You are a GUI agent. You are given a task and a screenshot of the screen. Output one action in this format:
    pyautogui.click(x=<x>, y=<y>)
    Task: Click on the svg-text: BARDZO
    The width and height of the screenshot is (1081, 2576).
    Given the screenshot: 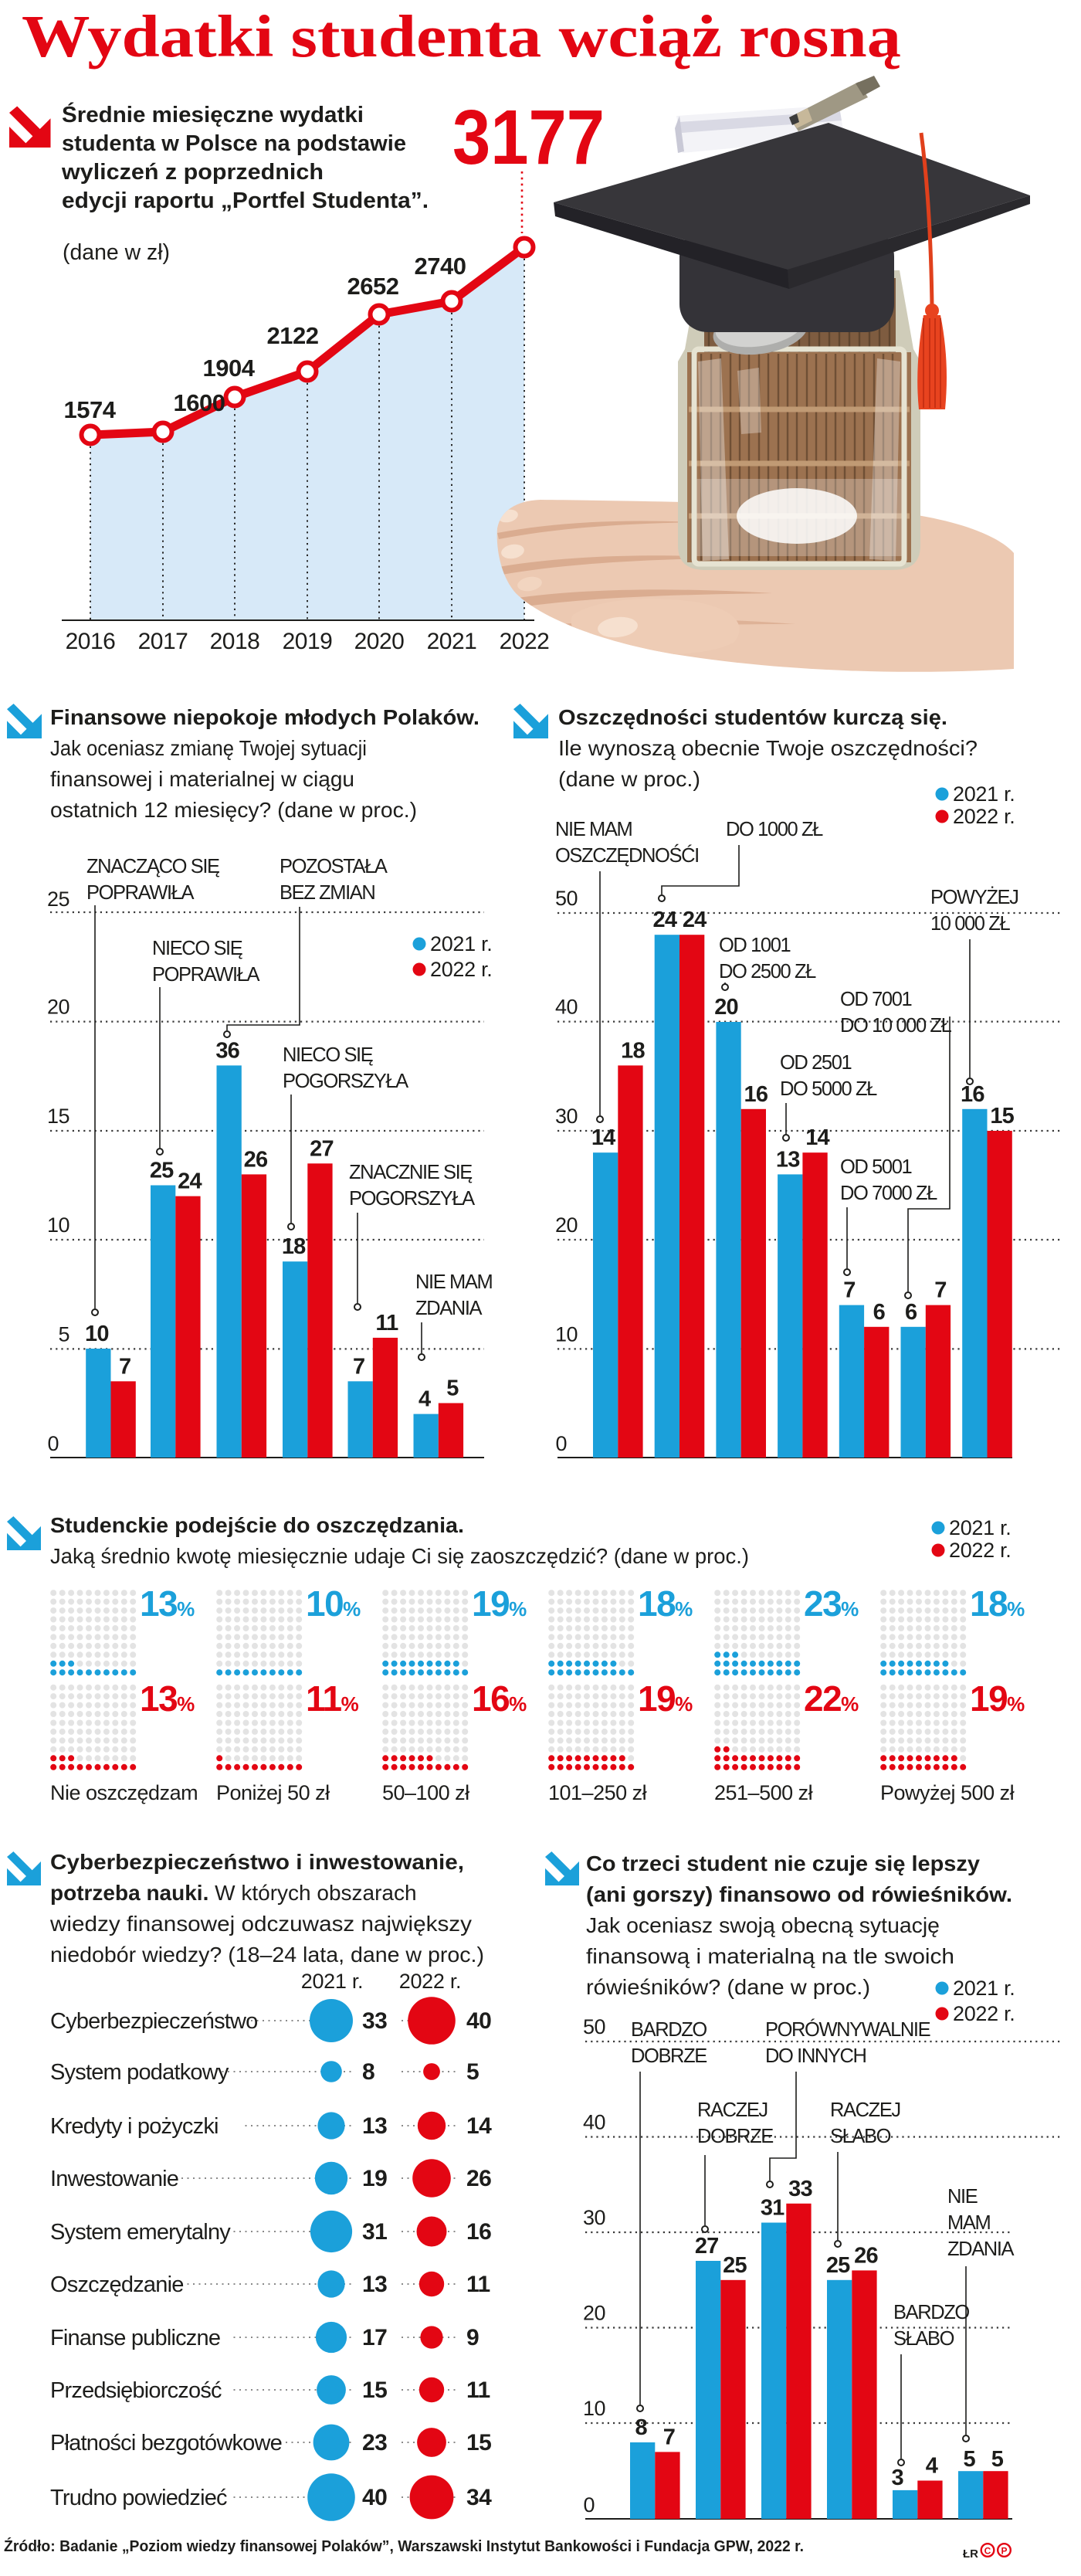 What is the action you would take?
    pyautogui.click(x=931, y=2312)
    